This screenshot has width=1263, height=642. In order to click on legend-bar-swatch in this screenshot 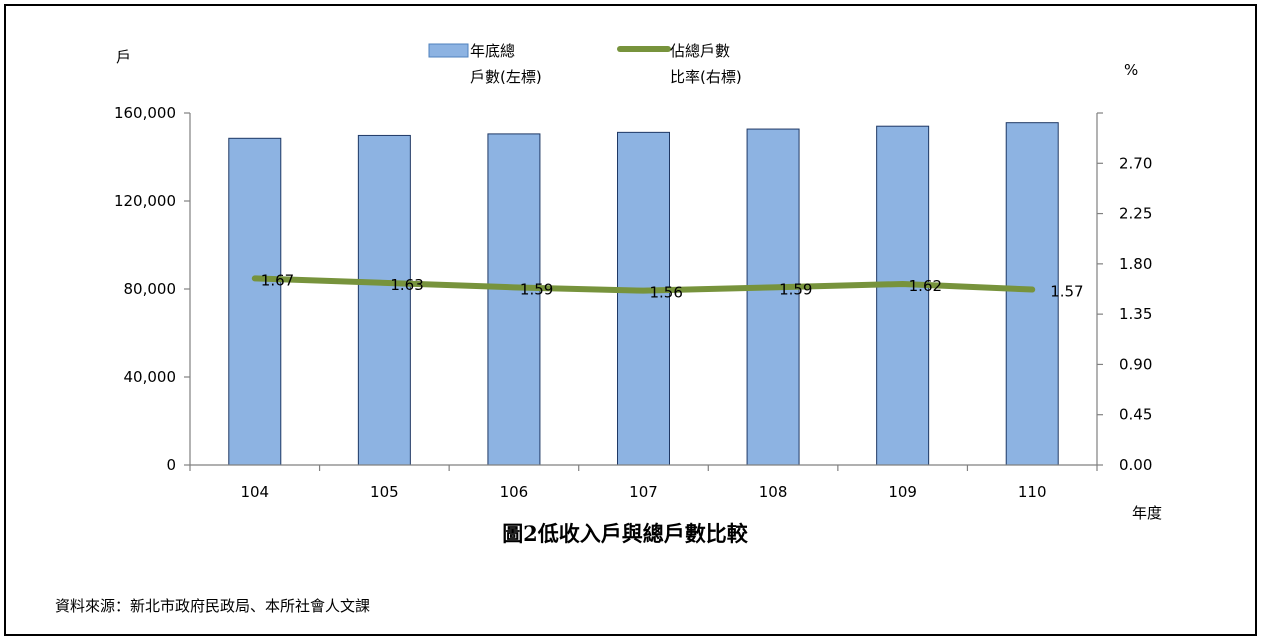, I will do `click(448, 50)`.